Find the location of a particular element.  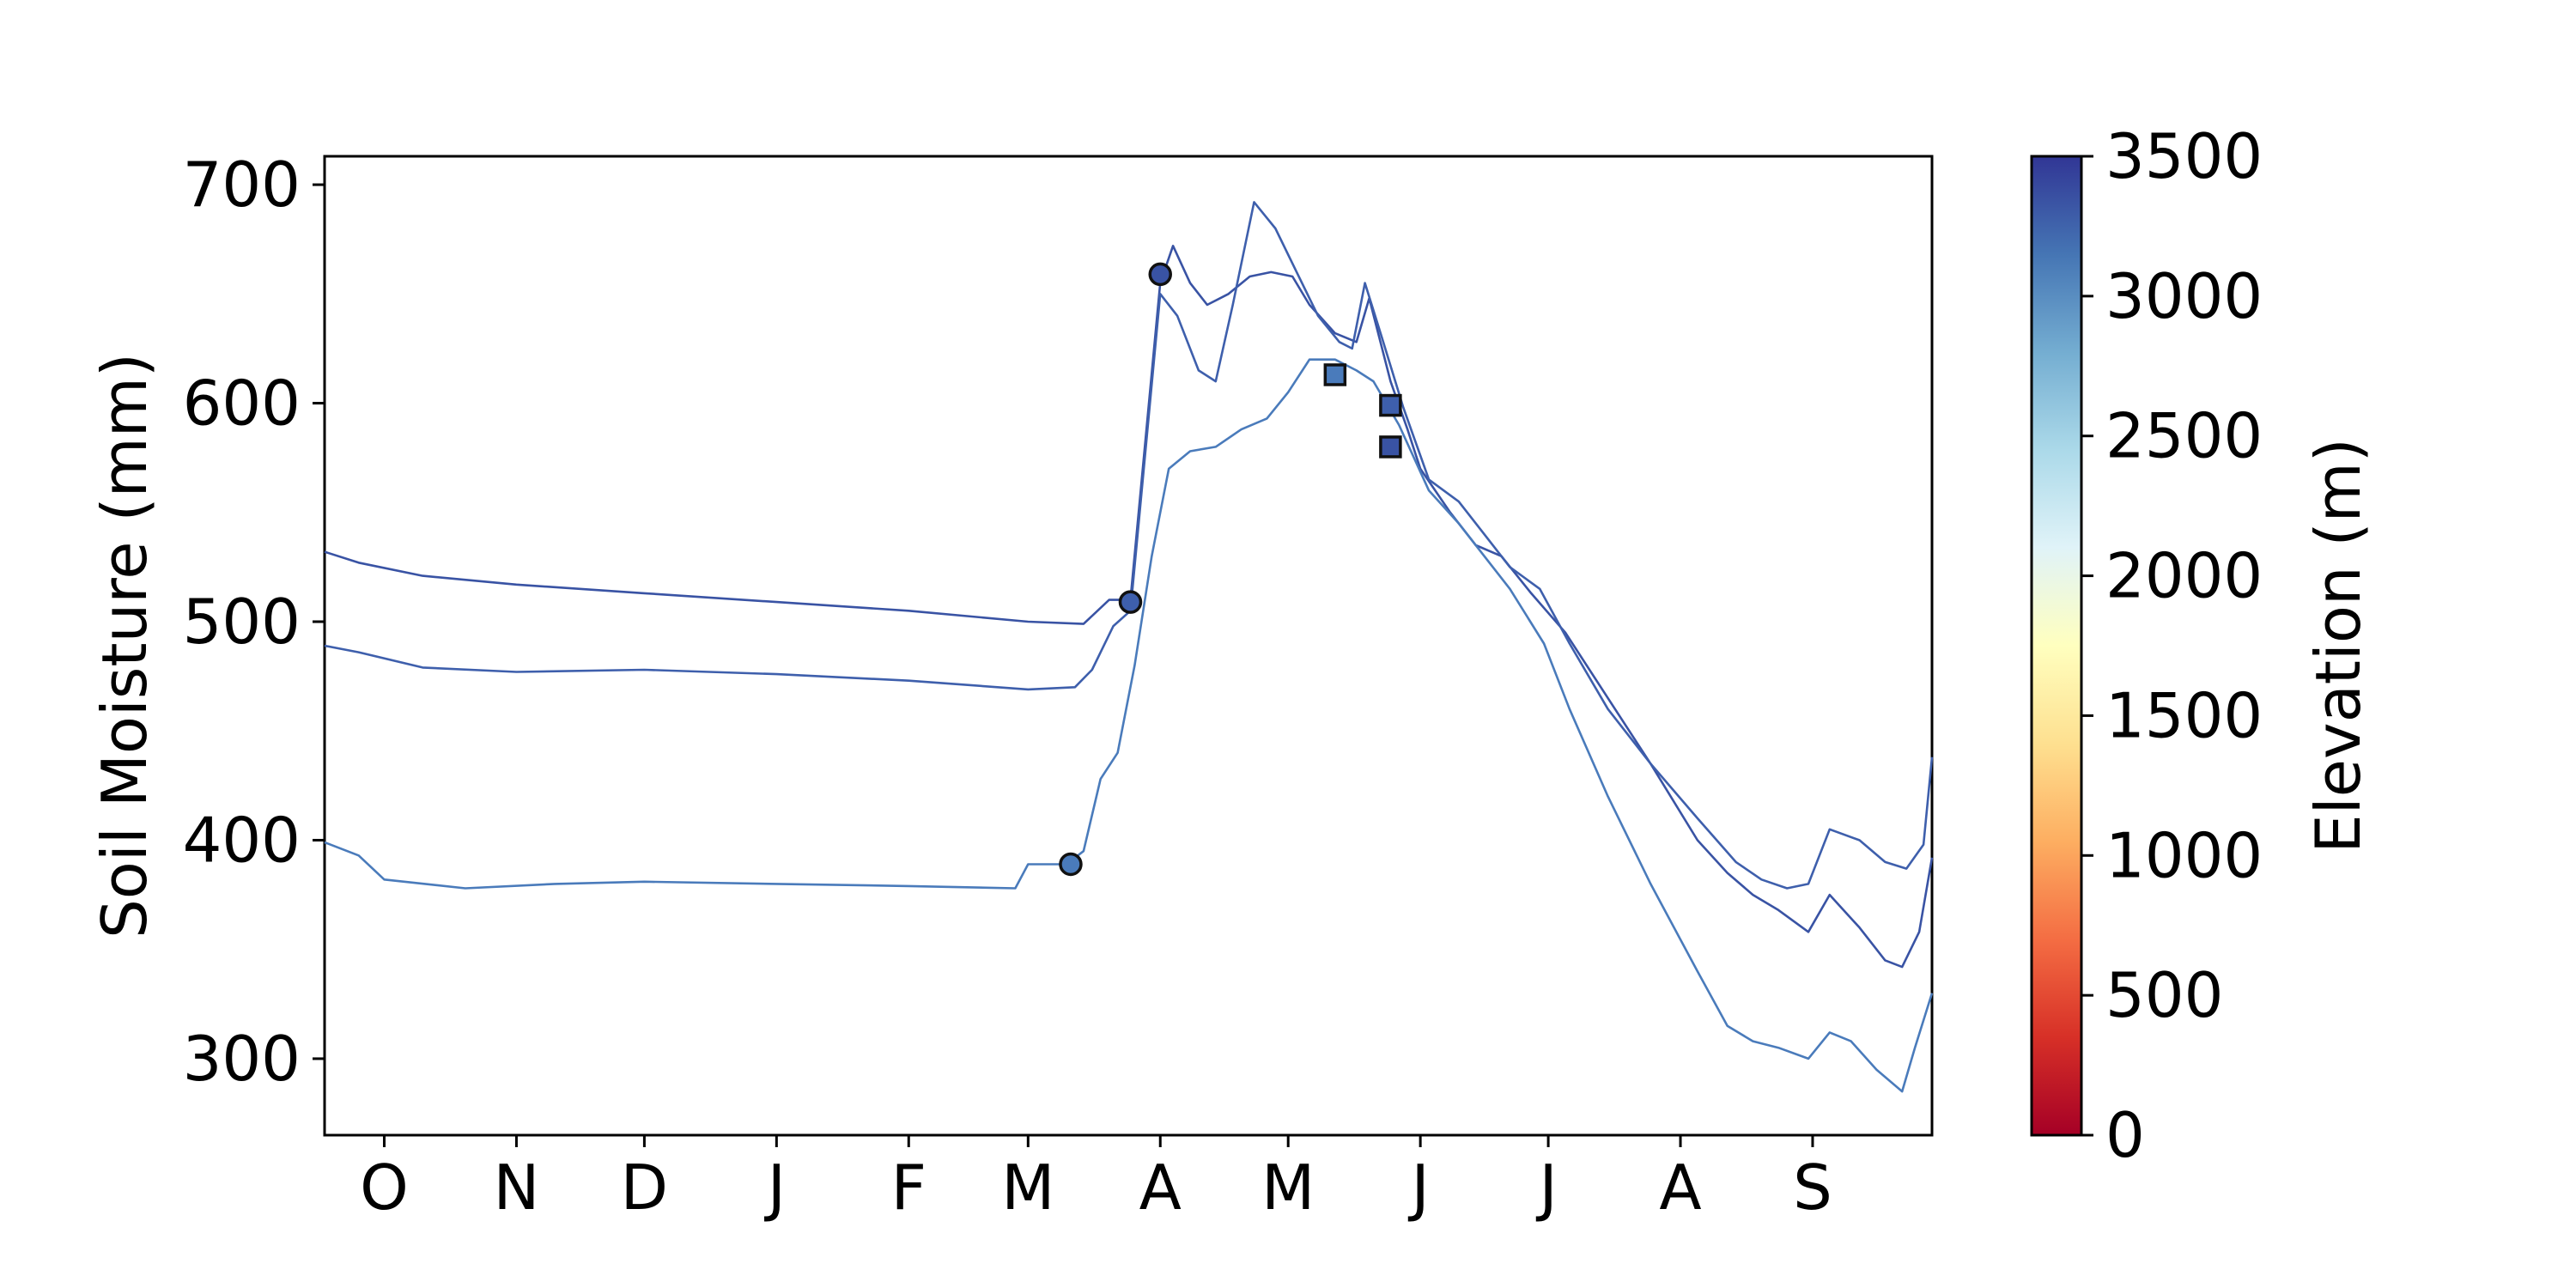

colorbar-ticks: 0 500 1000 1500 2000 2500 3000 3500 is located at coordinates (2172, 645).